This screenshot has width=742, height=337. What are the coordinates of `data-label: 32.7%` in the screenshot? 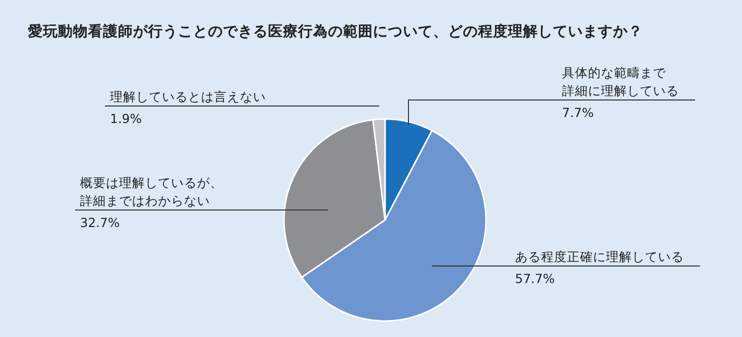 It's located at (100, 222).